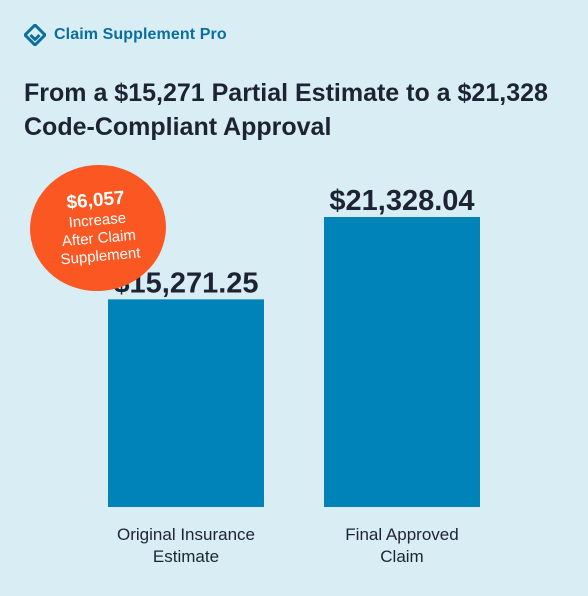 The image size is (588, 596). Describe the element at coordinates (401, 556) in the screenshot. I see `category-label-2-line-2: Claim` at that location.